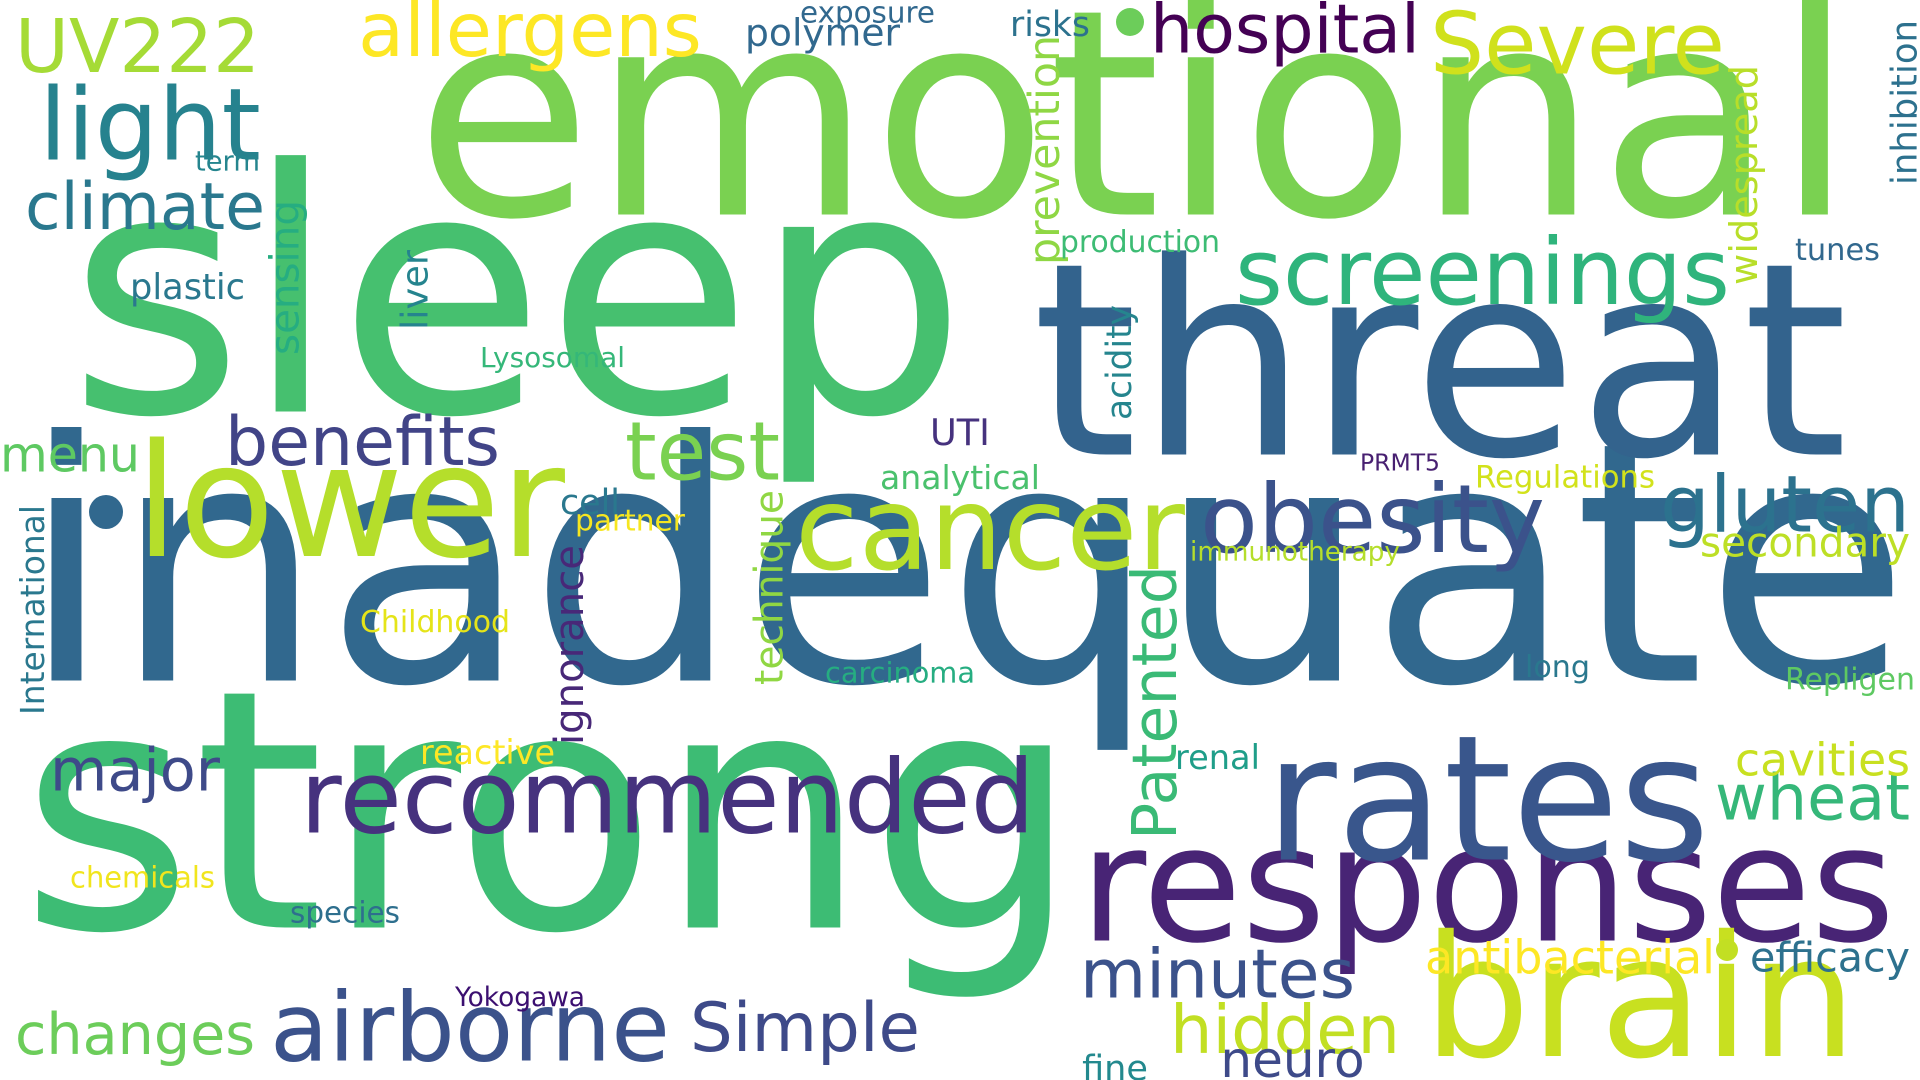 The image size is (1920, 1080). Describe the element at coordinates (1902, 102) in the screenshot. I see `word-inhibition: inhibition` at that location.